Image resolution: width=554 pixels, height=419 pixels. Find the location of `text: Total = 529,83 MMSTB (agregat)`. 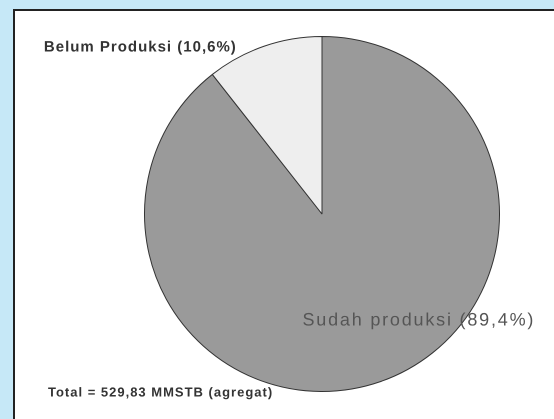

text: Total = 529,83 MMSTB (agregat) is located at coordinates (161, 392).